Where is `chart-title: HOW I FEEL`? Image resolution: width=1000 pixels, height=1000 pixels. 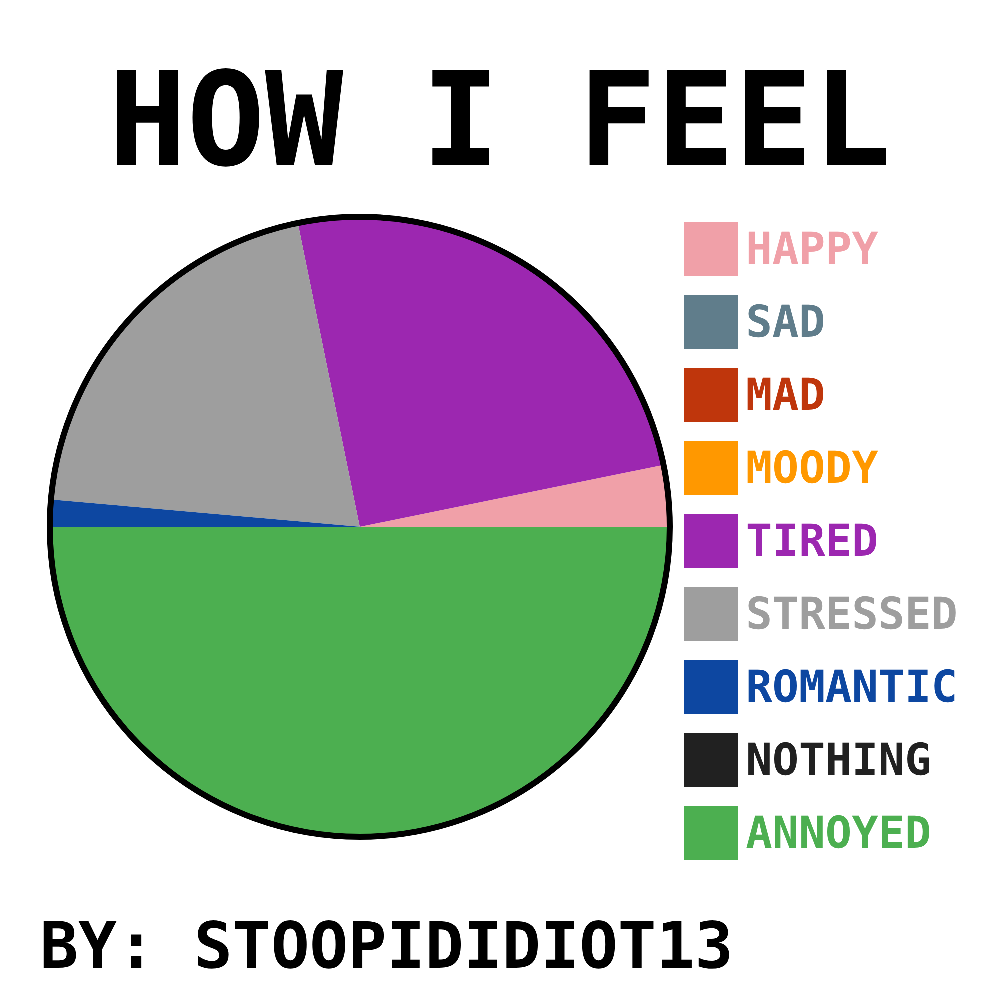
chart-title: HOW I FEEL is located at coordinates (500, 120).